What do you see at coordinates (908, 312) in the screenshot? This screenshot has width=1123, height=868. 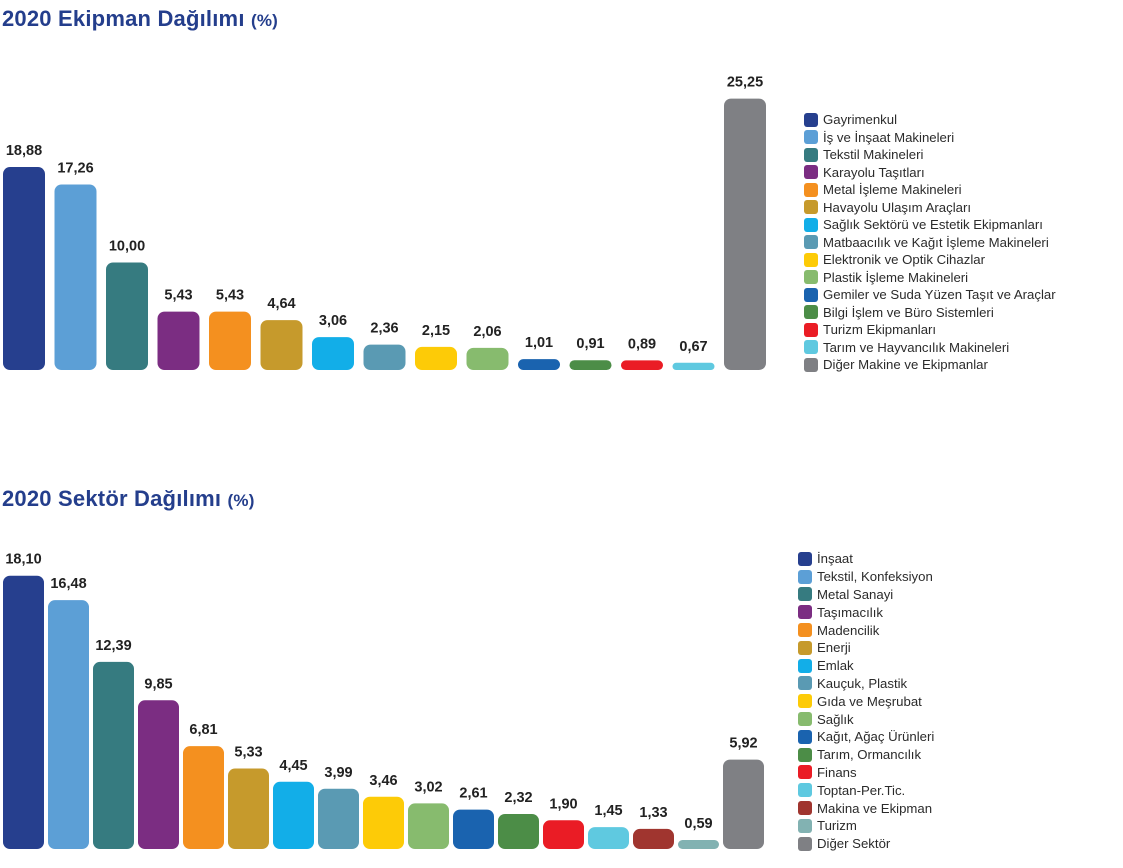 I see `legend-label: Bilgi İşlem ve Büro Sistemleri` at bounding box center [908, 312].